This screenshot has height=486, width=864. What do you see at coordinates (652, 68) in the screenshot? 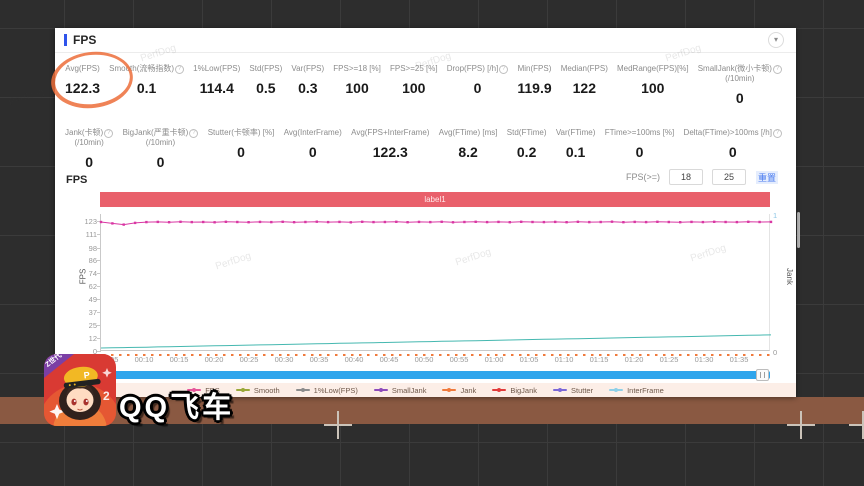
I see `stat-label: MedRange(FPS)[%]` at bounding box center [652, 68].